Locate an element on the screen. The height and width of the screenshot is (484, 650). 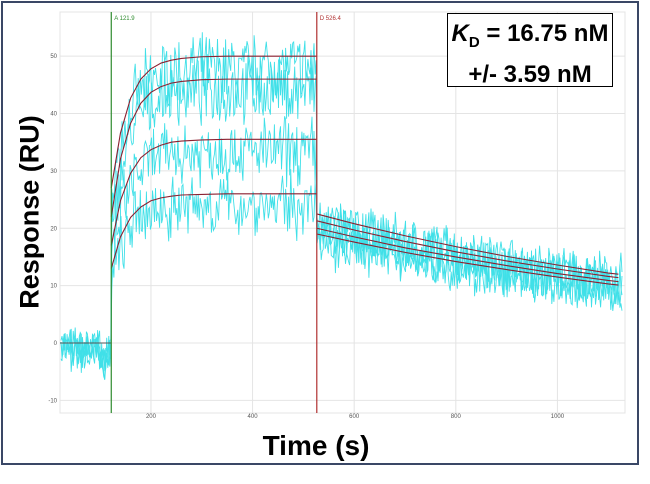
kd-value: = 16.75 nM is located at coordinates (544, 33).